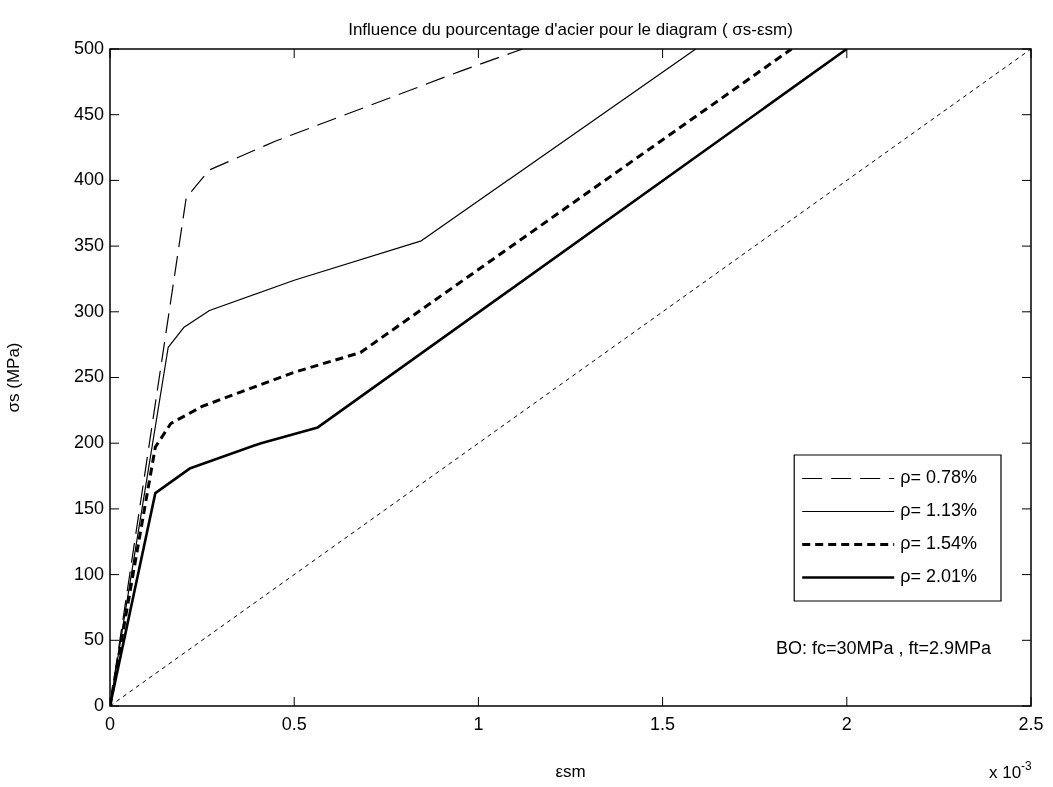 This screenshot has height=787, width=1053. What do you see at coordinates (88, 245) in the screenshot?
I see `y-tick-label: 350` at bounding box center [88, 245].